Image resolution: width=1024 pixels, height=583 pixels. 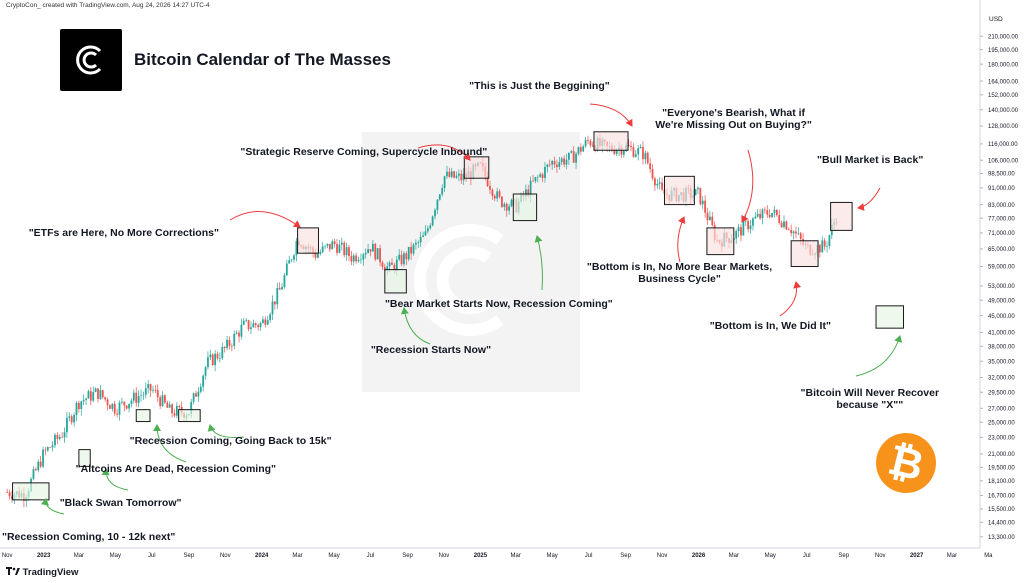 What do you see at coordinates (7, 556) in the screenshot?
I see `time-tick-label: Nov` at bounding box center [7, 556].